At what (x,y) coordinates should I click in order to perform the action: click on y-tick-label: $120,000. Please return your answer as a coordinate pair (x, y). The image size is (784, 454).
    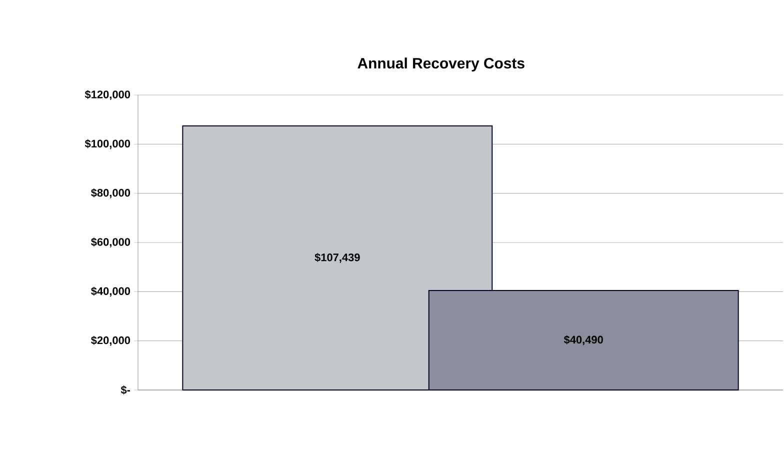
    Looking at the image, I should click on (107, 95).